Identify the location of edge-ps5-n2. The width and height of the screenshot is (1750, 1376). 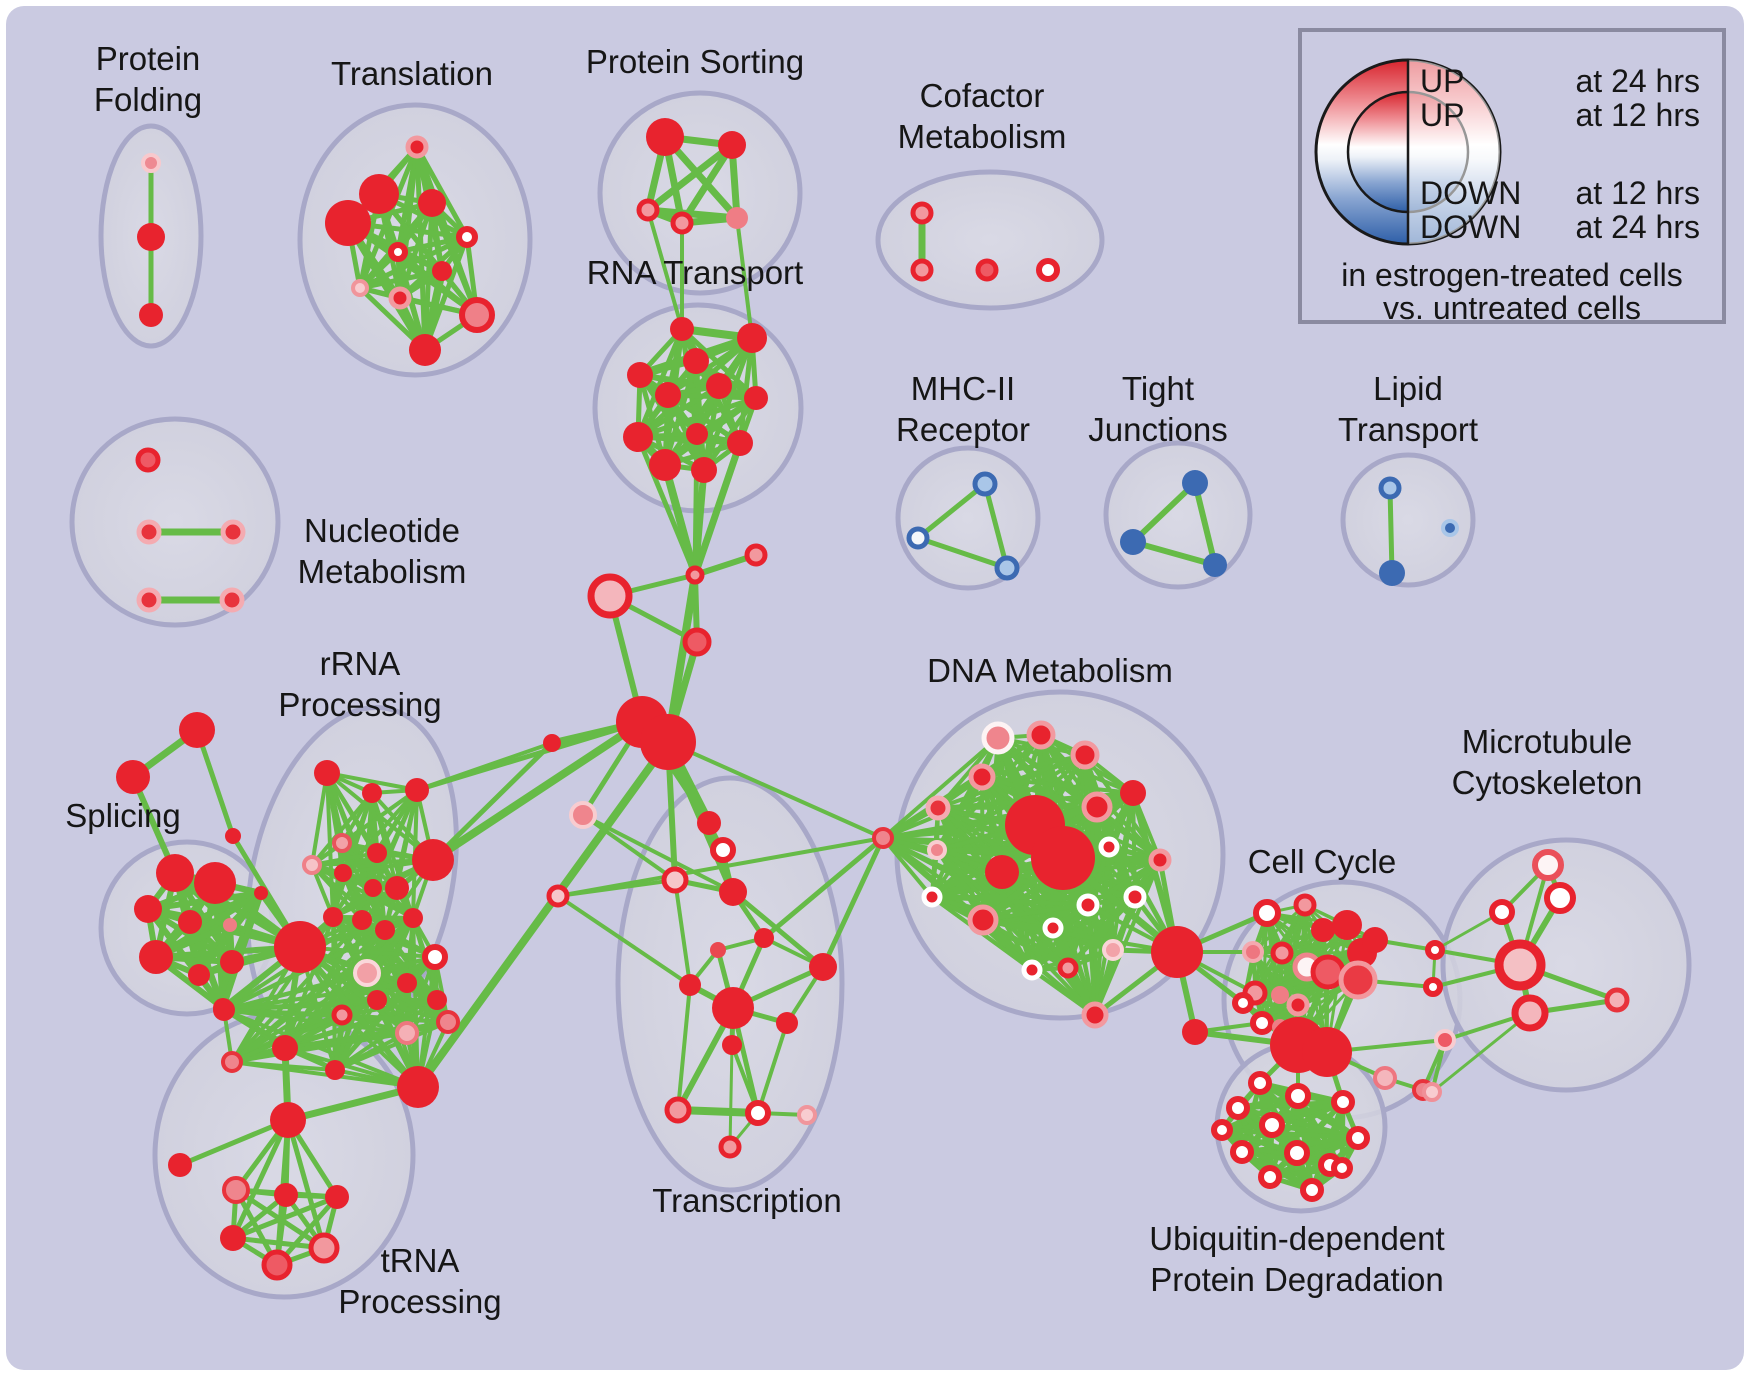
(744, 278).